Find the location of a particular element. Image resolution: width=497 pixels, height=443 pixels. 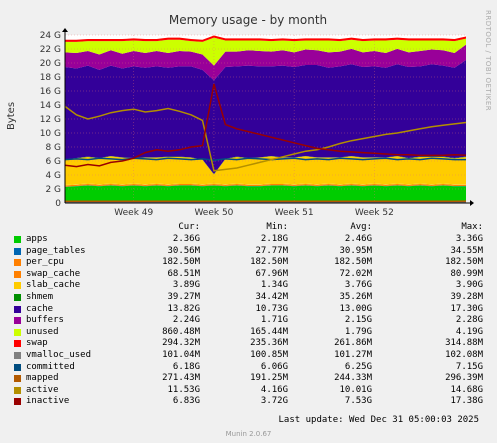

legend-row-committed: committed 6.18G 6.06G 6.25G 7.15G is located at coordinates (248, 368).